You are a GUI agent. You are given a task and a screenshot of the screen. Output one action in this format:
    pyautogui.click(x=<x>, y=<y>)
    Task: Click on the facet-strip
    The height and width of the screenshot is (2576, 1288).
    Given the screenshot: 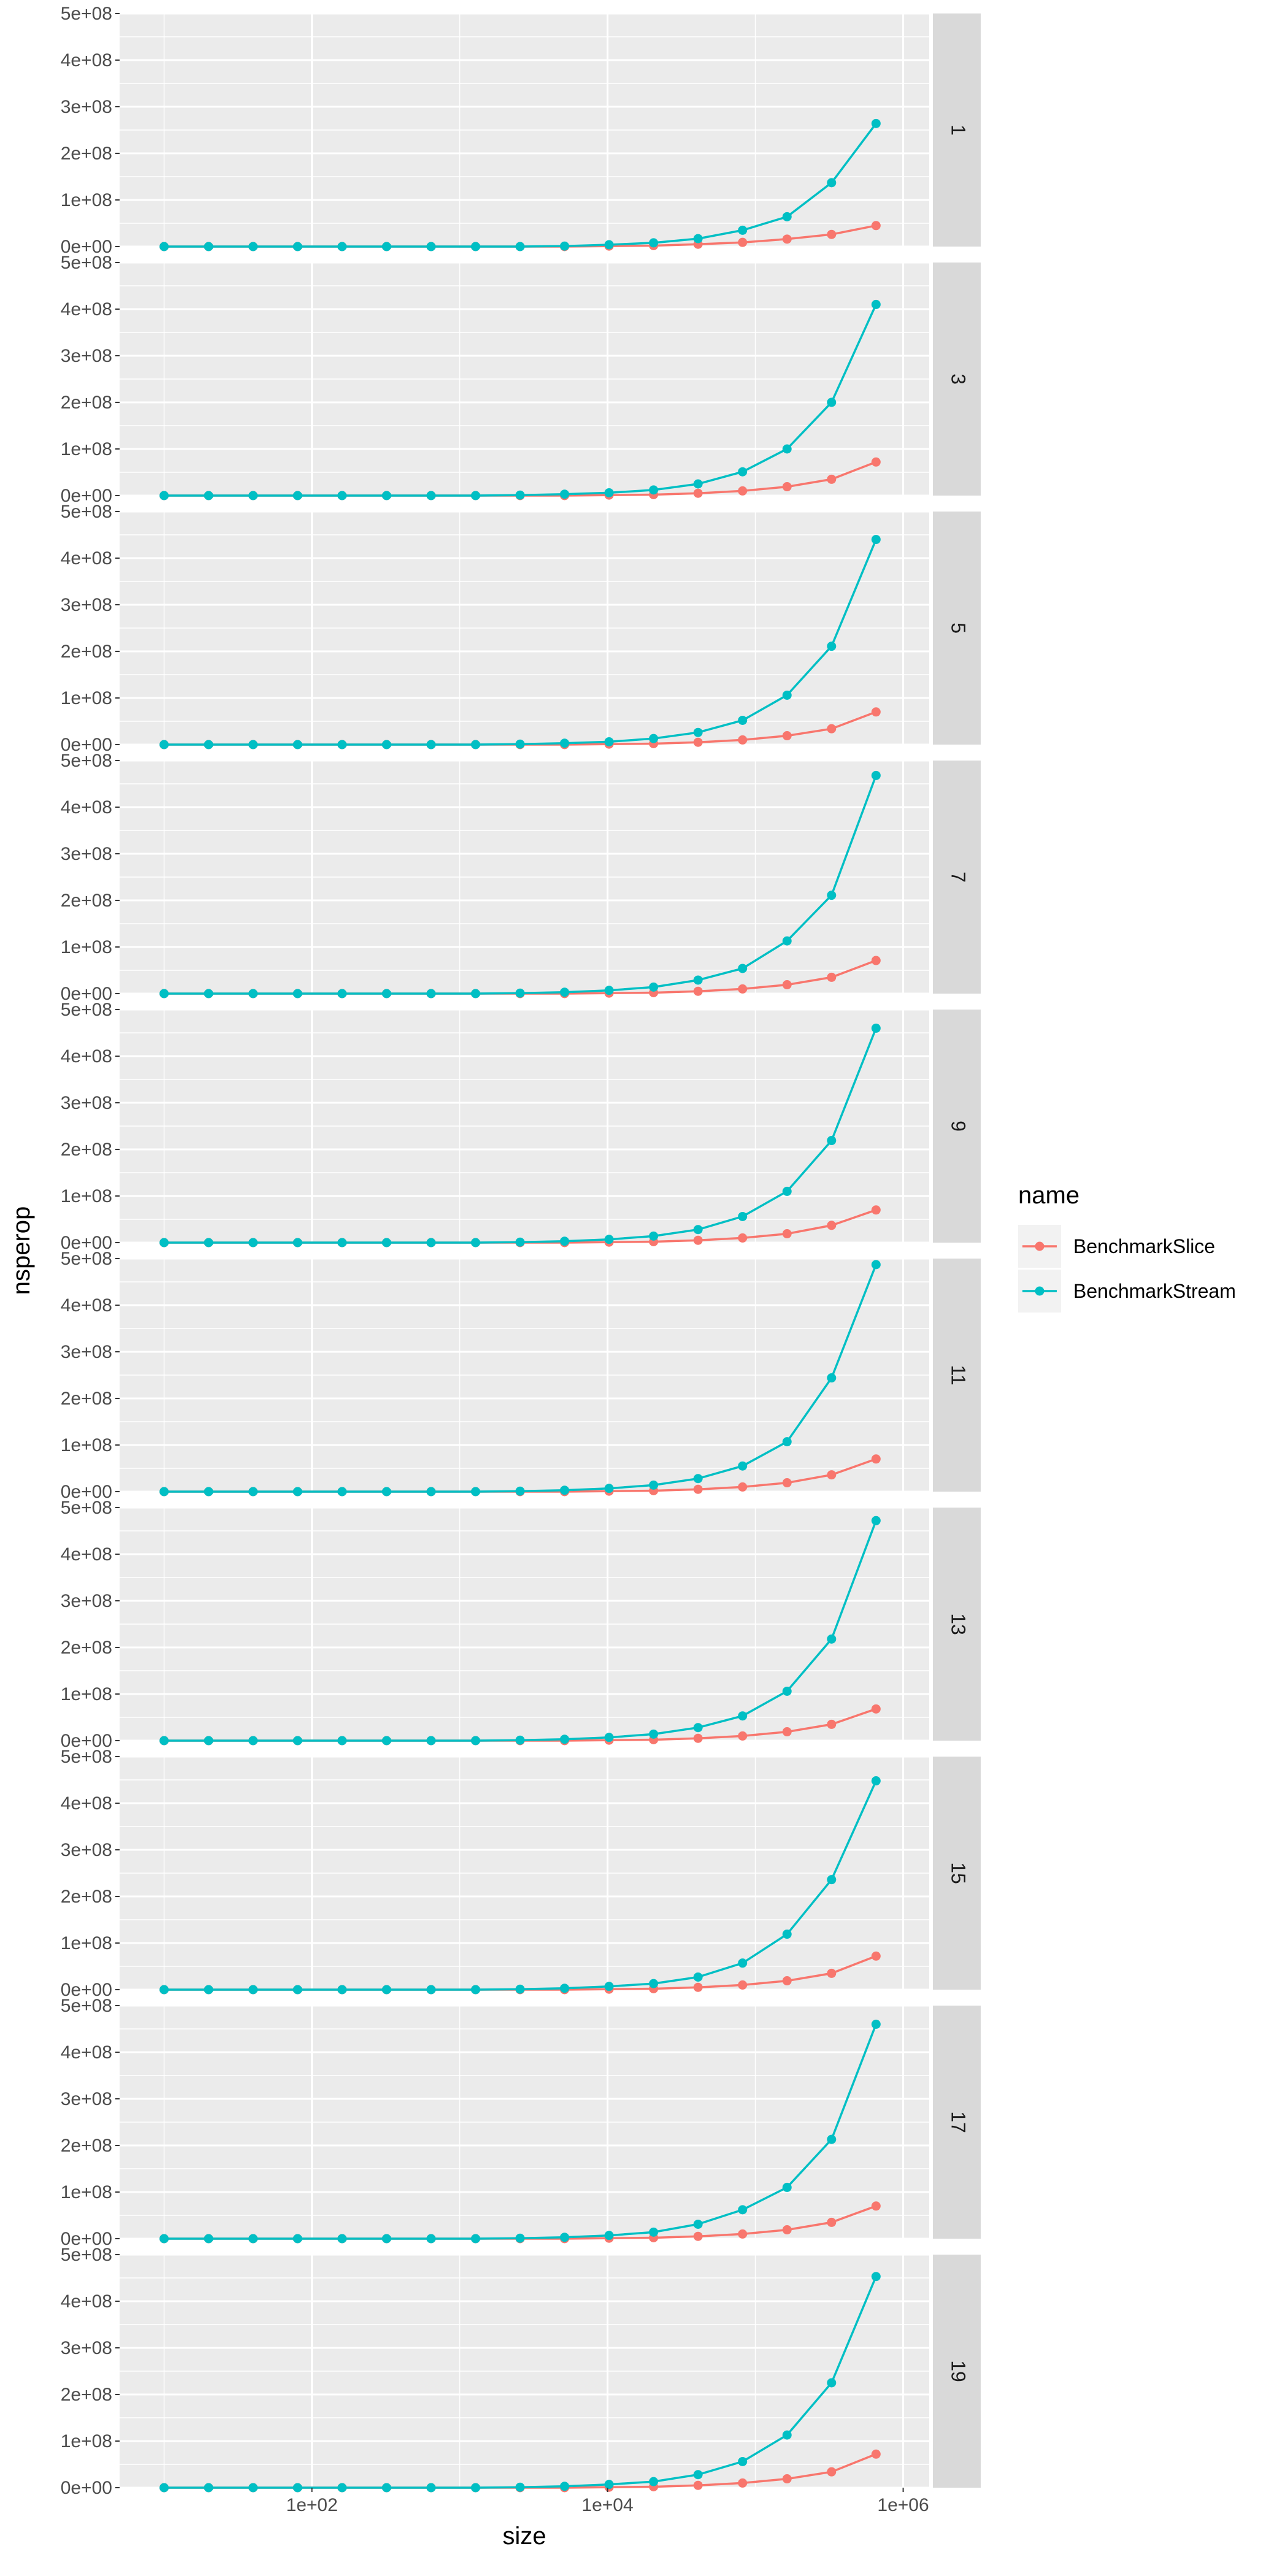 What is the action you would take?
    pyautogui.click(x=957, y=1375)
    